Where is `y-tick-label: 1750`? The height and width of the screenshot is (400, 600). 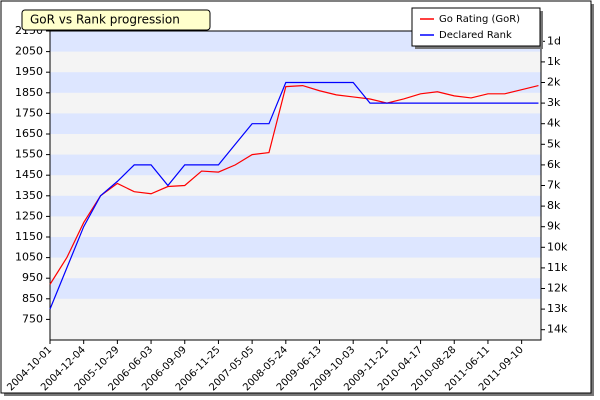
y-tick-label: 1750 is located at coordinates (29, 112).